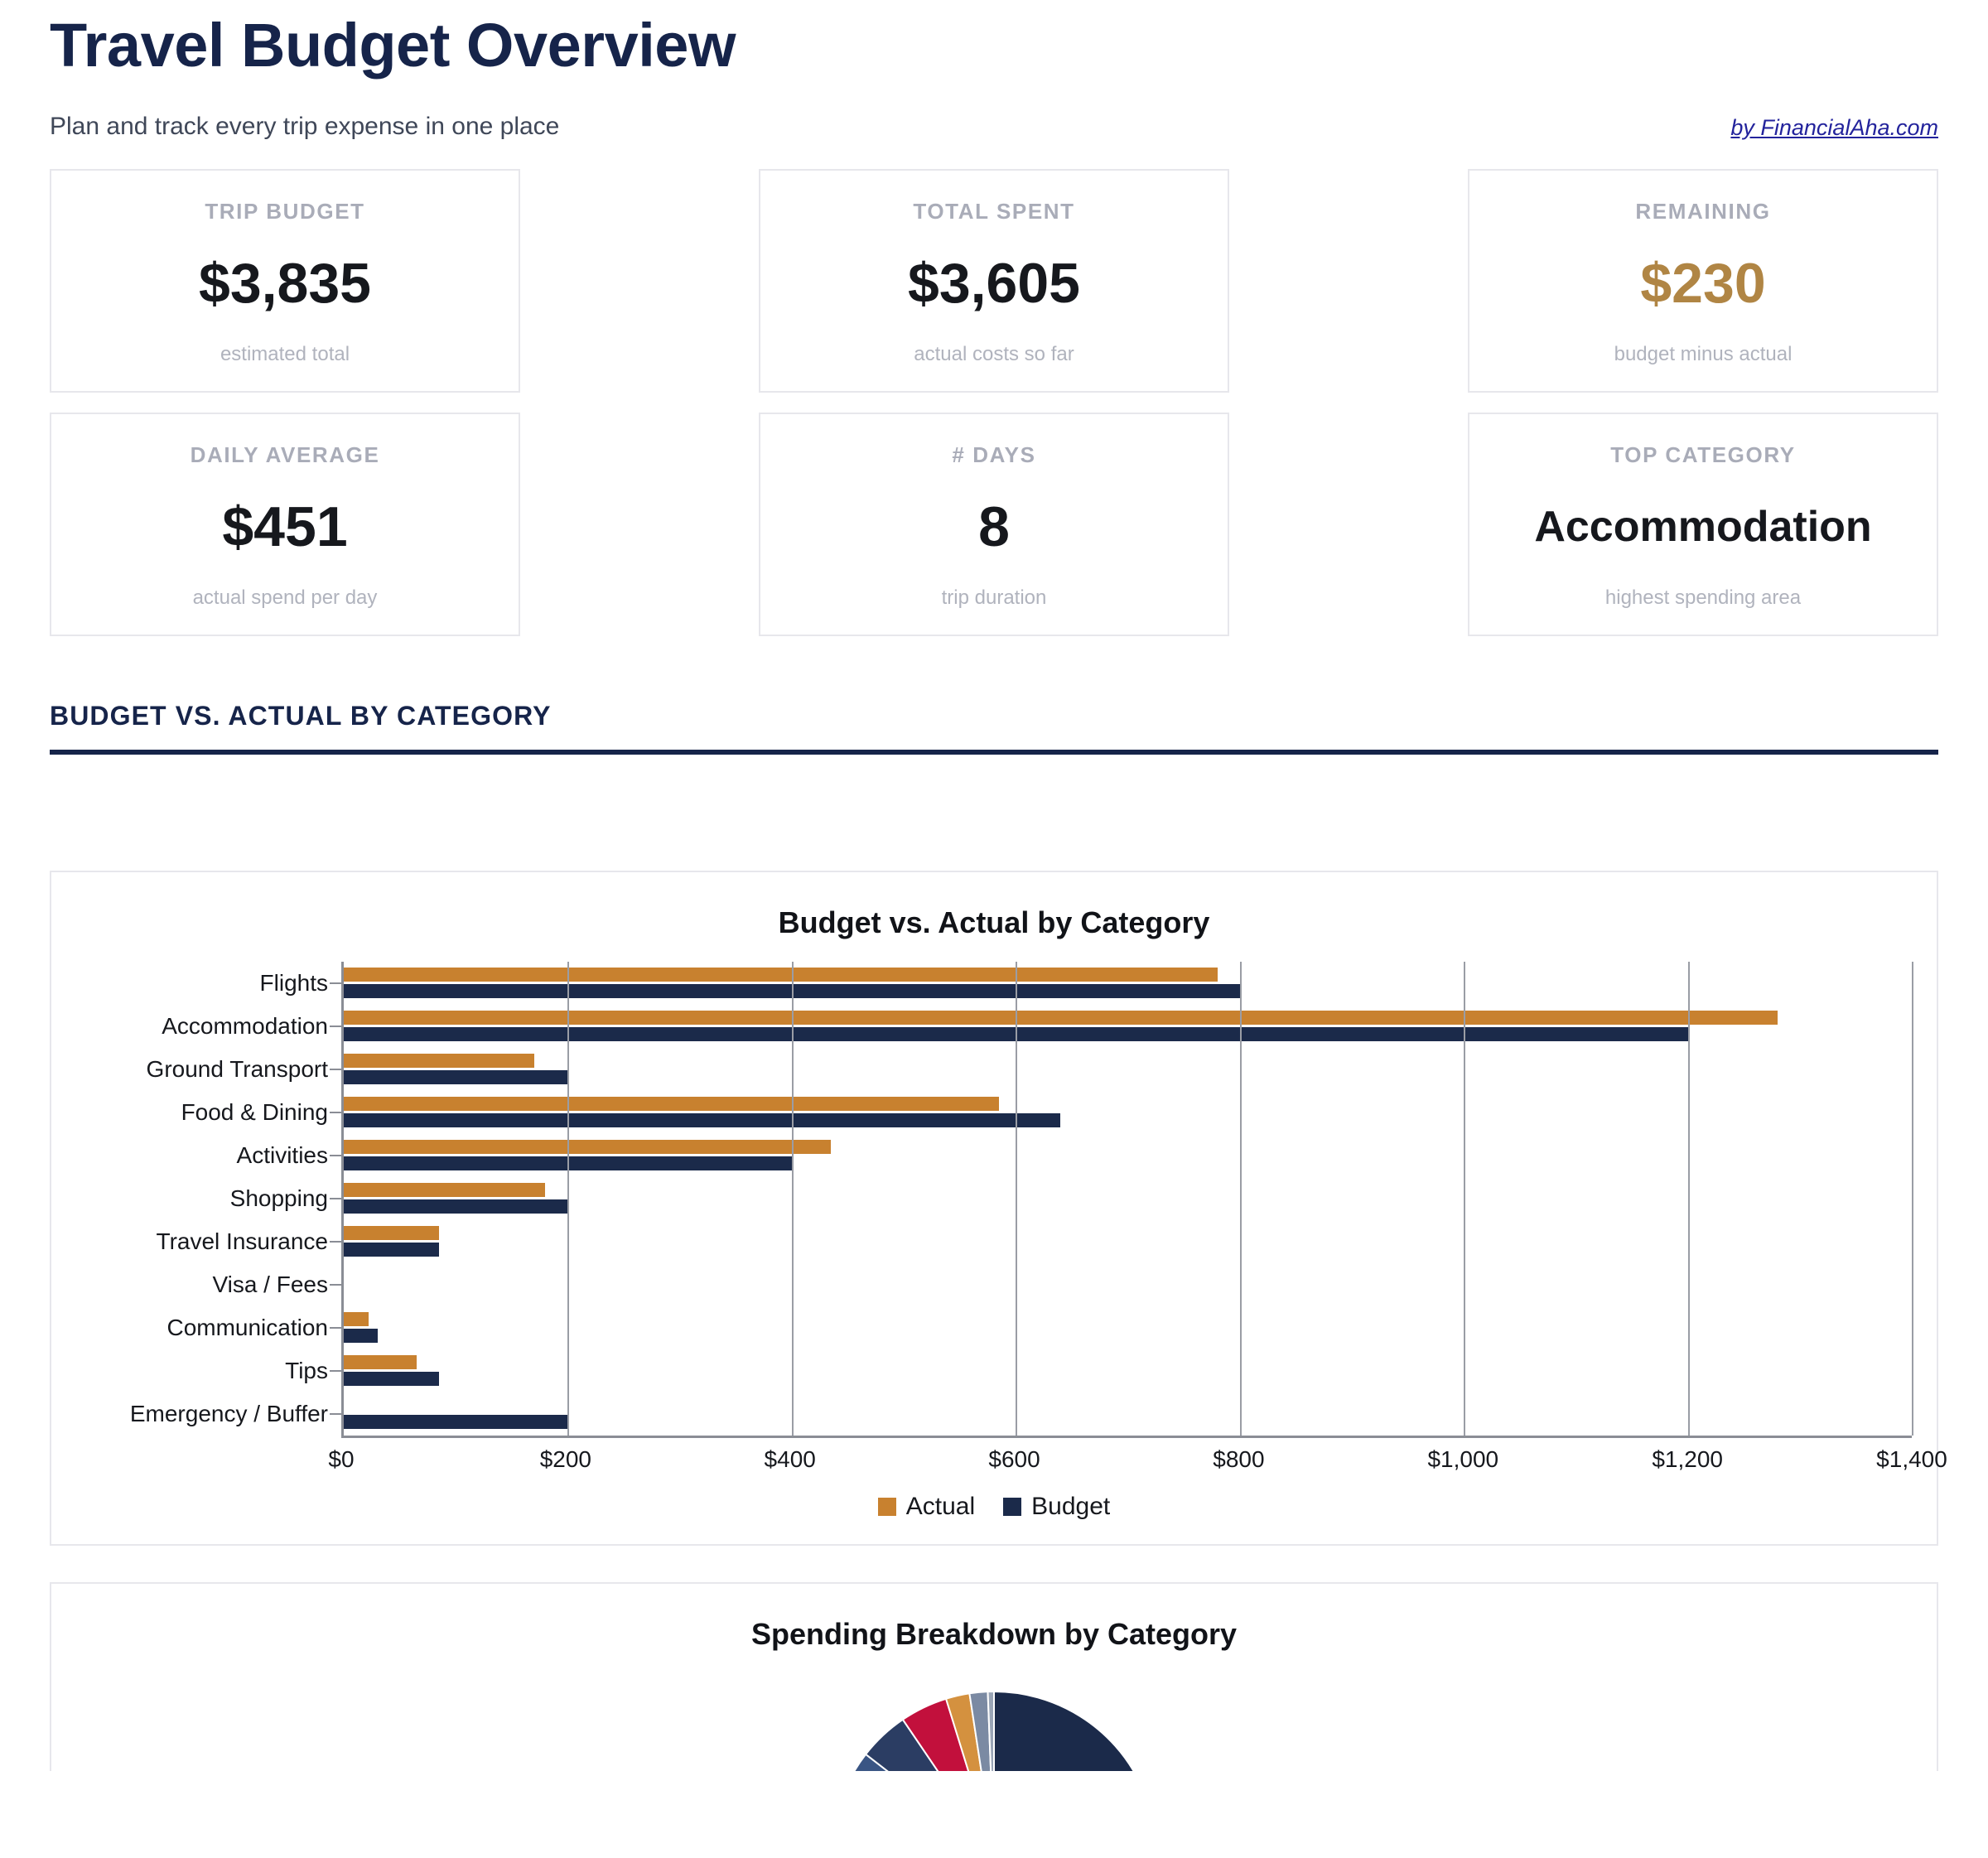 This screenshot has height=1858, width=1988. What do you see at coordinates (790, 1458) in the screenshot?
I see `bar-chart-x-tick-label: $400` at bounding box center [790, 1458].